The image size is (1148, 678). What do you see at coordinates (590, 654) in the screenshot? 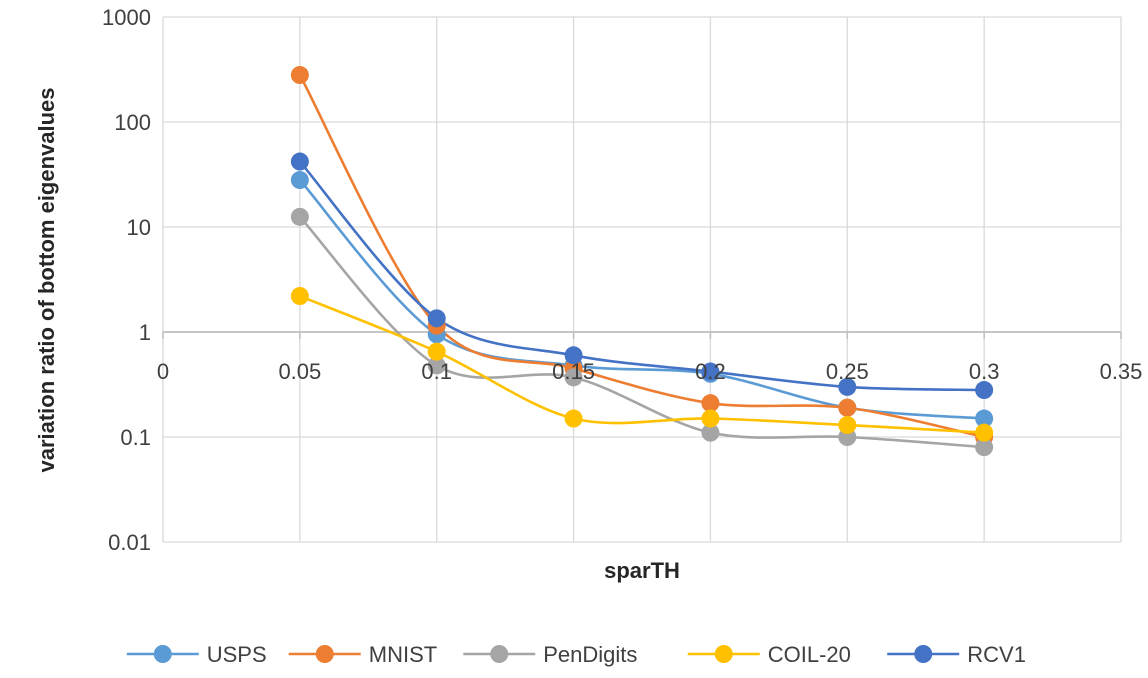
I see `legend-label: PenDigits` at bounding box center [590, 654].